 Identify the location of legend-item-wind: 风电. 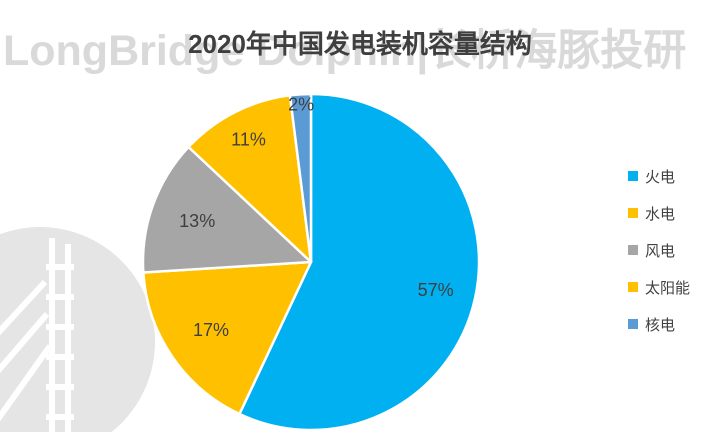
(659, 250).